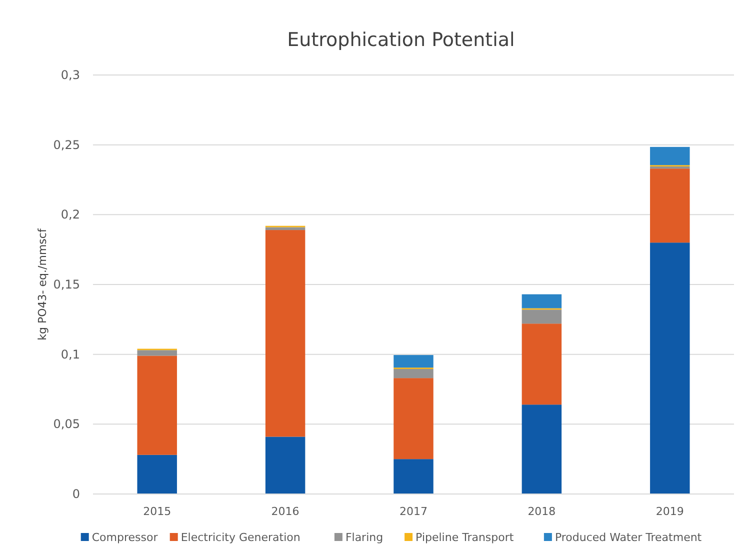 The width and height of the screenshot is (746, 551). I want to click on x-tick-label: 2016, so click(285, 511).